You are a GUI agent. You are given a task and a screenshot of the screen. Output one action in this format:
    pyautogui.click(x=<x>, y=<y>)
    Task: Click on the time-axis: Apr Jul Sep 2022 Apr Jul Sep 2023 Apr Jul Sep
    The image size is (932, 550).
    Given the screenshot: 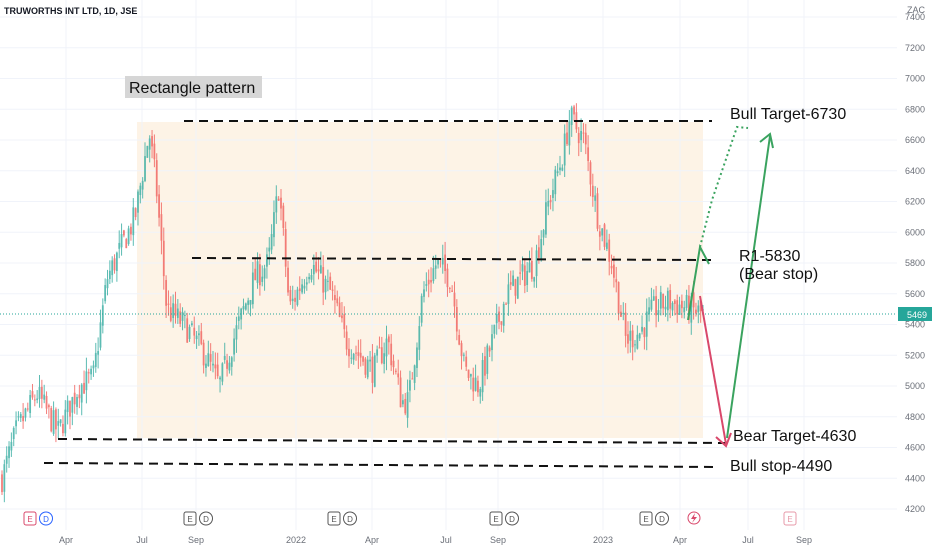 What is the action you would take?
    pyautogui.click(x=435, y=540)
    